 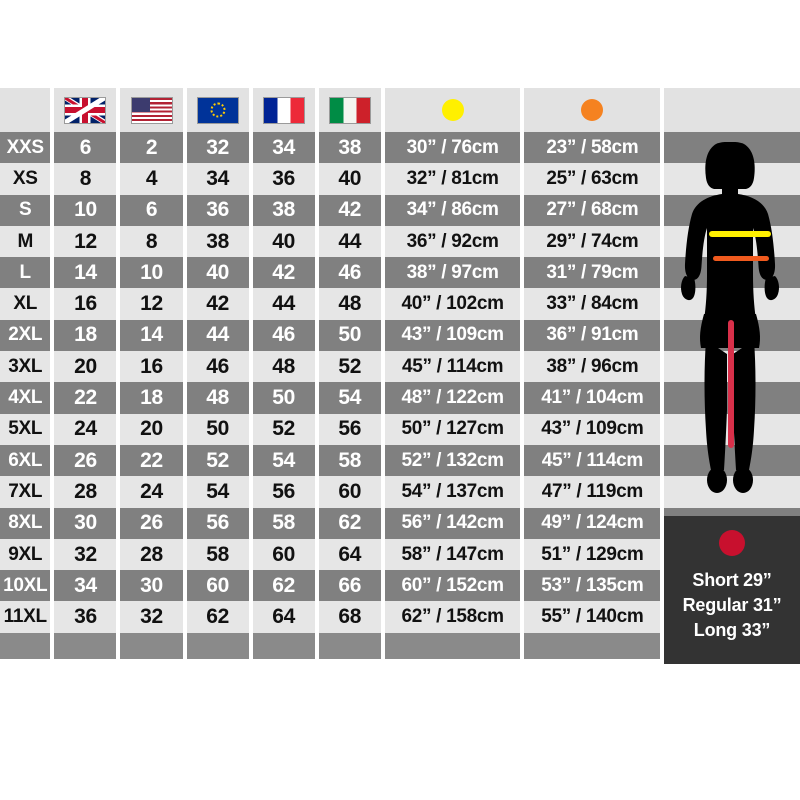 I want to click on eu-size: 44, so click(x=217, y=335).